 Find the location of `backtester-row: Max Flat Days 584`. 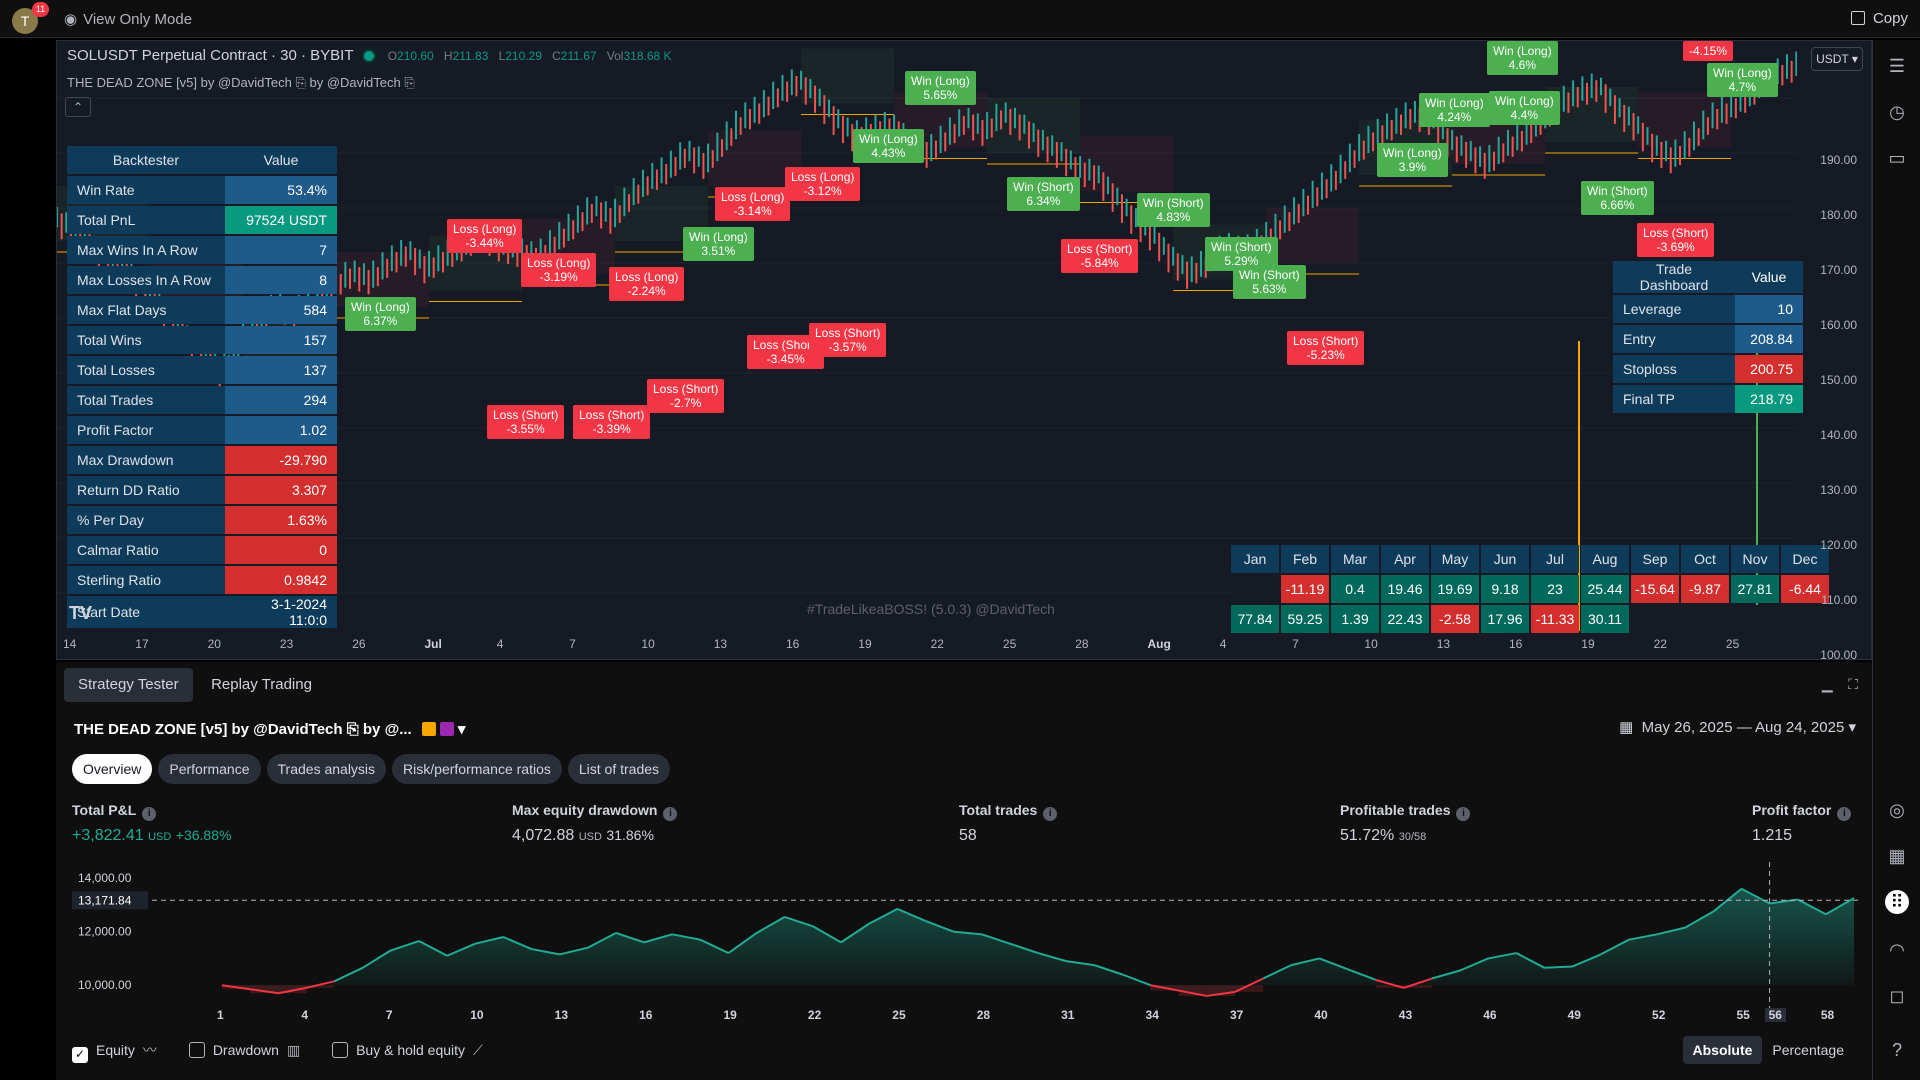

backtester-row: Max Flat Days 584 is located at coordinates (202, 310).